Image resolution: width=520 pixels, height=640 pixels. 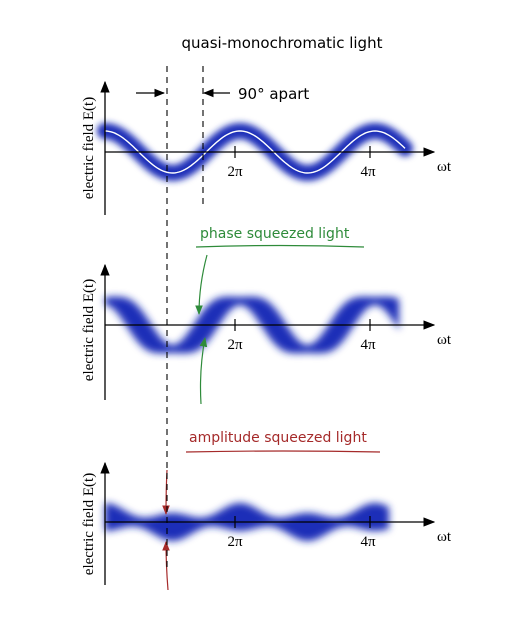 What do you see at coordinates (275, 234) in the screenshot?
I see `phase-squeezed-caption: phase squeezed light` at bounding box center [275, 234].